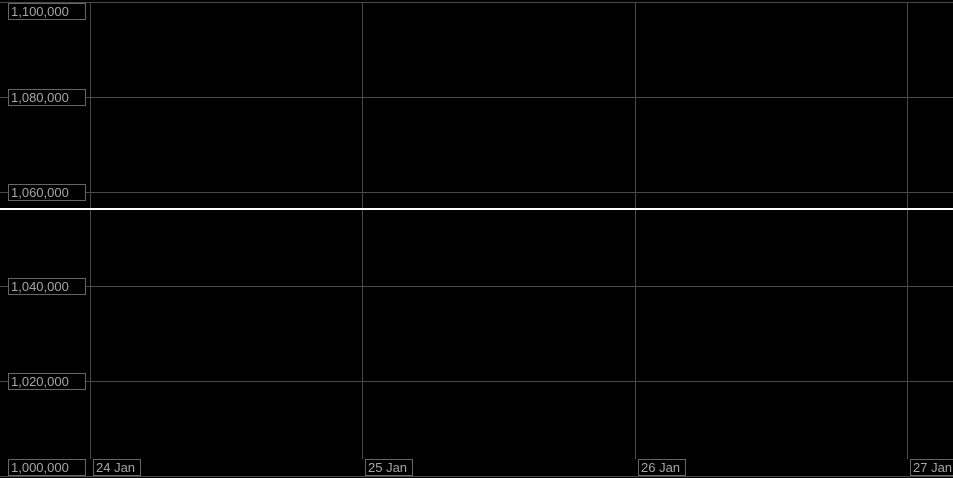 This screenshot has height=478, width=953. I want to click on series-price-line, so click(476, 209).